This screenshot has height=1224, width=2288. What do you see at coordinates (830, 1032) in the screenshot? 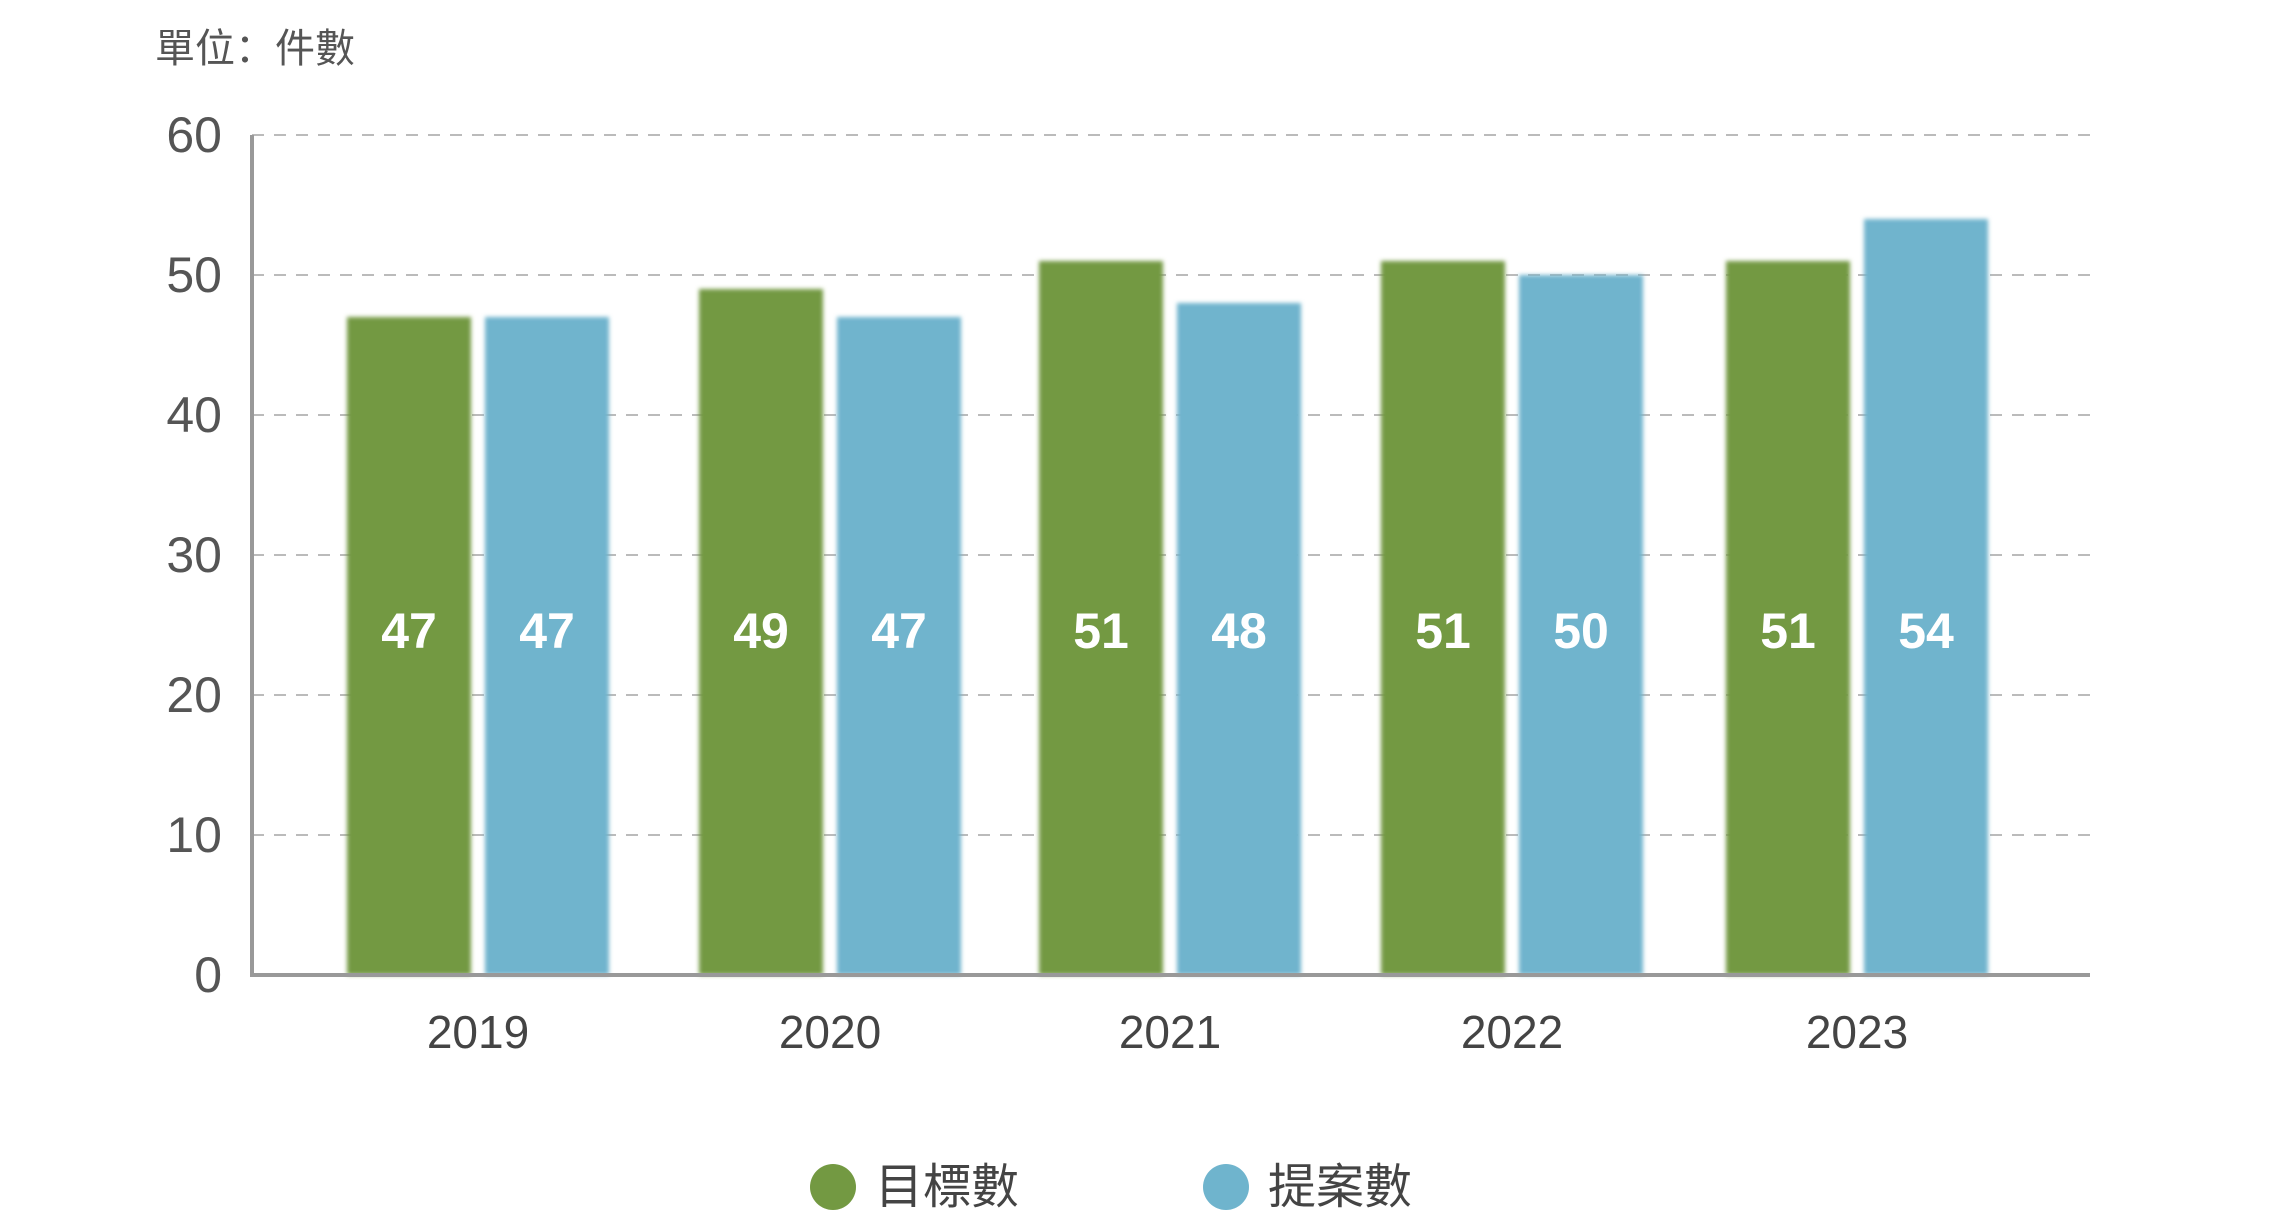
I see `x-category-label: 2020` at bounding box center [830, 1032].